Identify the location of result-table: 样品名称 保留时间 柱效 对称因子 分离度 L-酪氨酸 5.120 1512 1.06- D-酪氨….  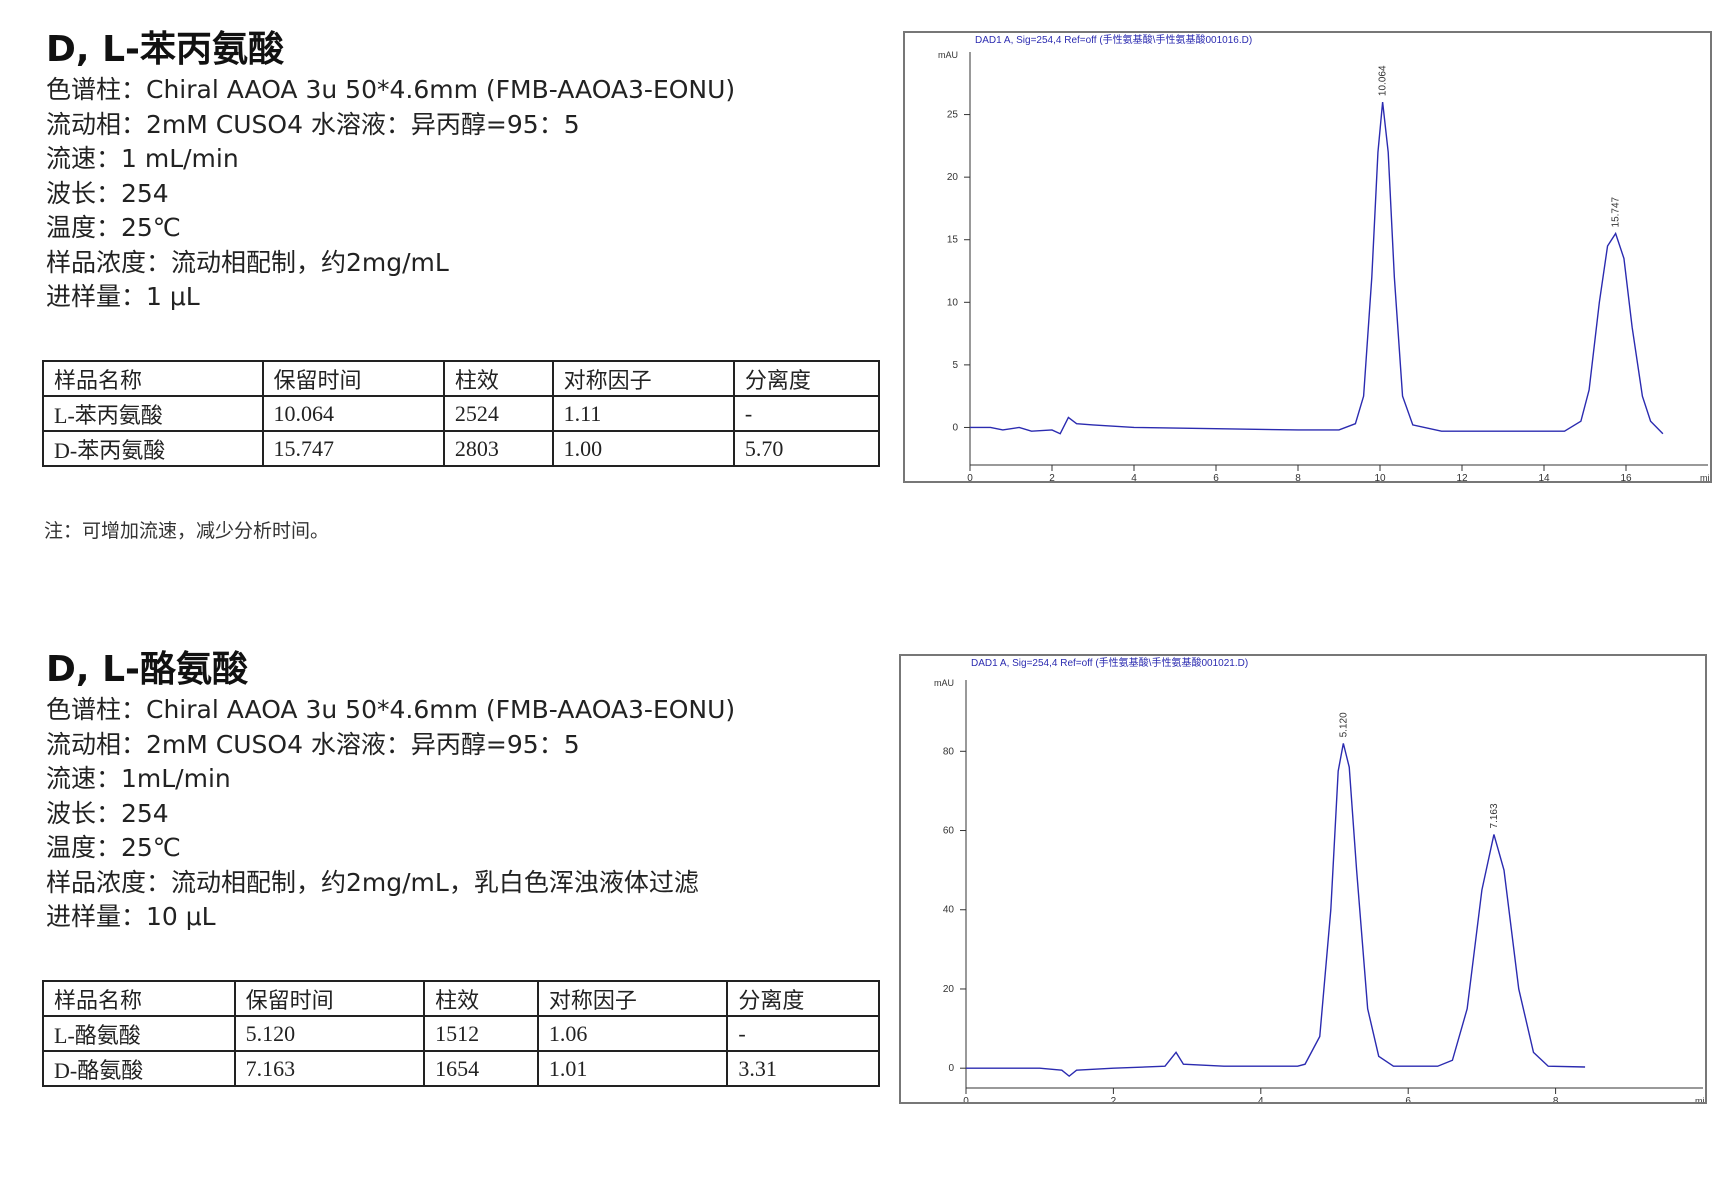
(461, 1033).